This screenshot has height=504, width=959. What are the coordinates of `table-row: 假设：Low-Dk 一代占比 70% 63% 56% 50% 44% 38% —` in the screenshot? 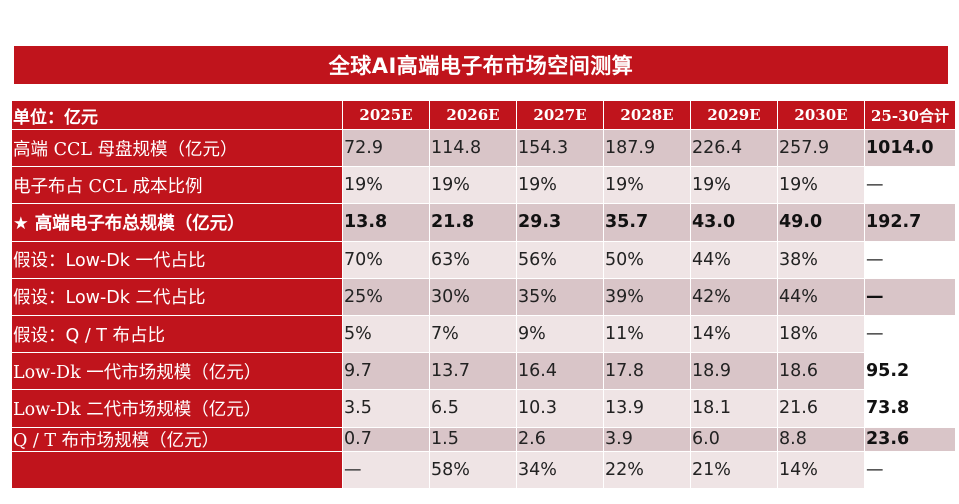 It's located at (485, 260).